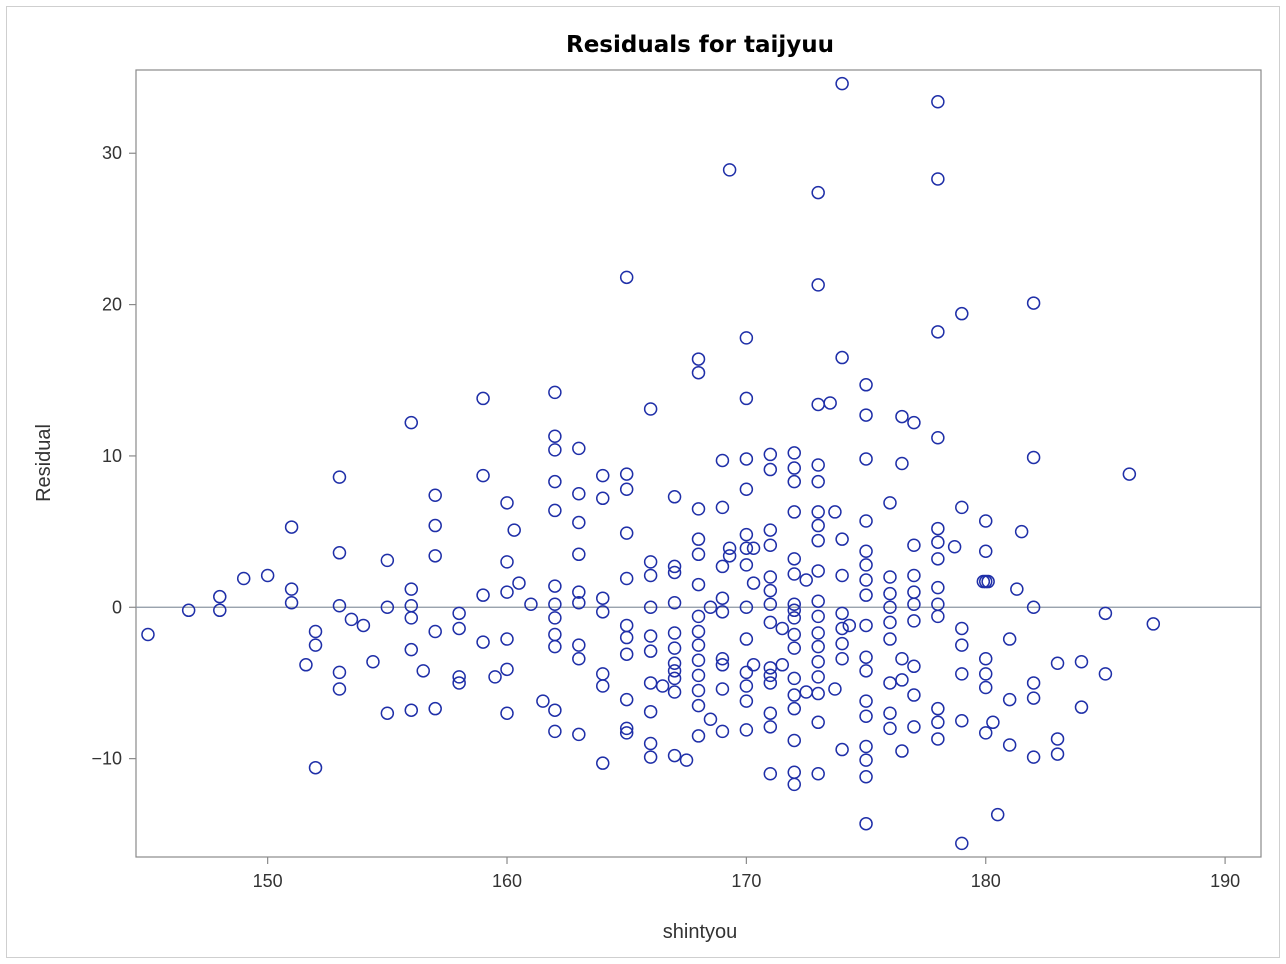  I want to click on x-tick-label: 170, so click(746, 881).